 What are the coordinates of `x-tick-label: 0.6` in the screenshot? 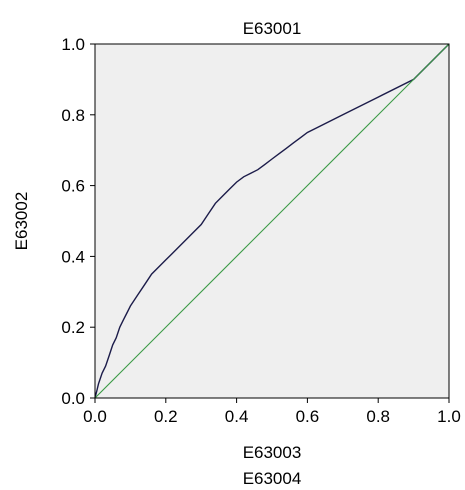 It's located at (308, 416).